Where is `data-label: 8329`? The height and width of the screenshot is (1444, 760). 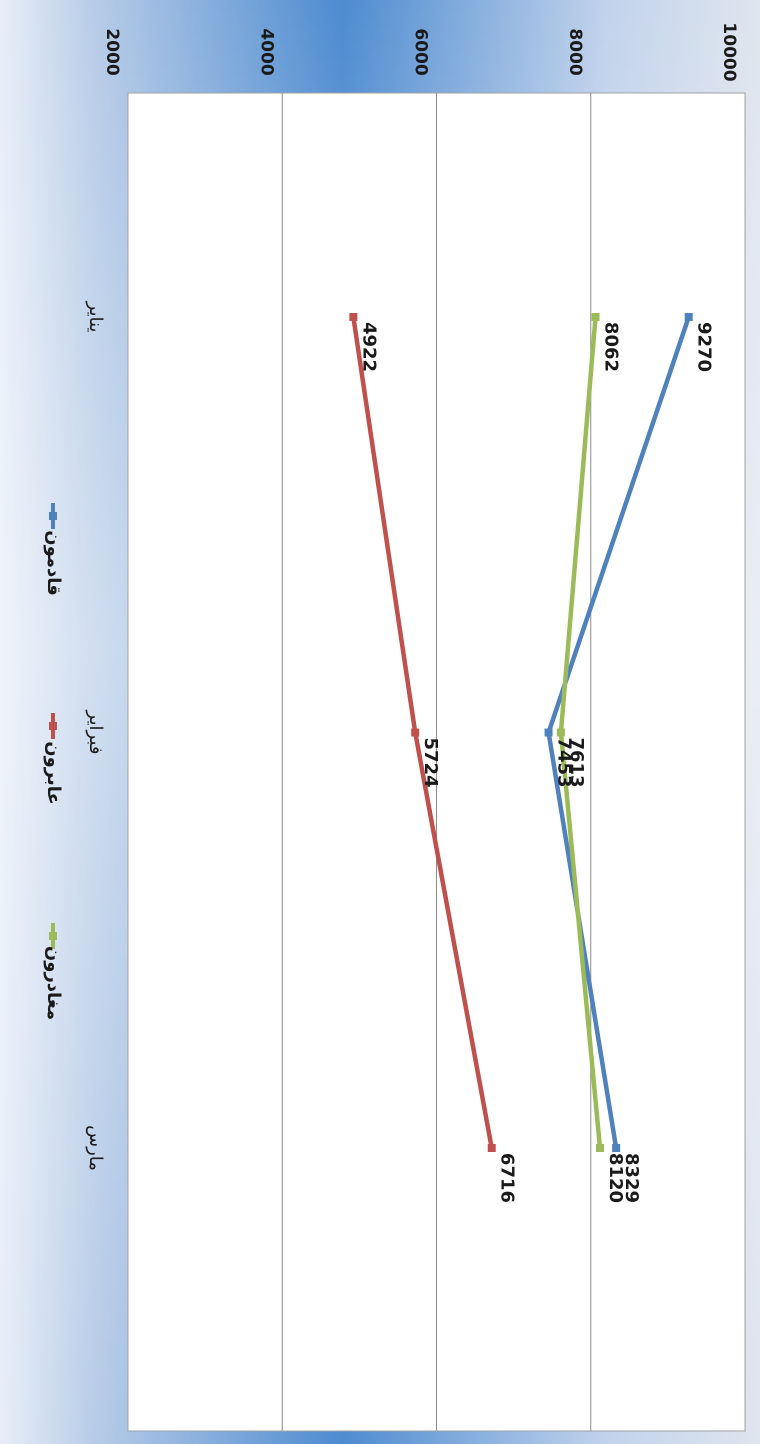
data-label: 8329 is located at coordinates (631, 1178).